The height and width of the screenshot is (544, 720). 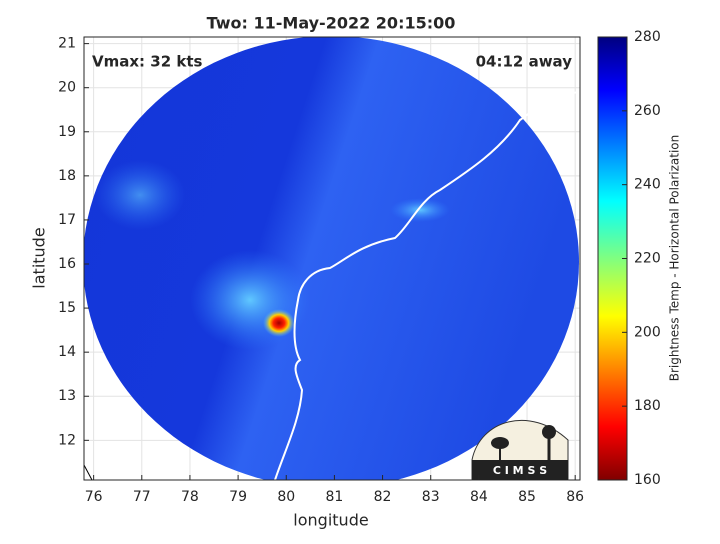 What do you see at coordinates (527, 497) in the screenshot?
I see `x-tick-label: 85` at bounding box center [527, 497].